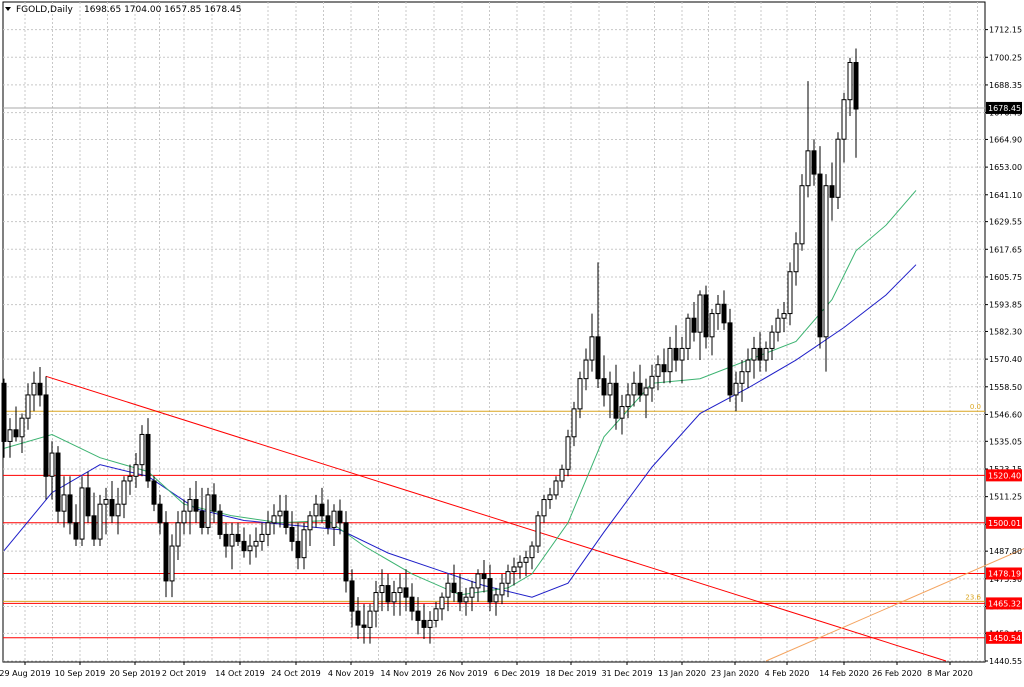  Describe the element at coordinates (626, 673) in the screenshot. I see `x-tick-label: 31 Dec 2019` at that location.